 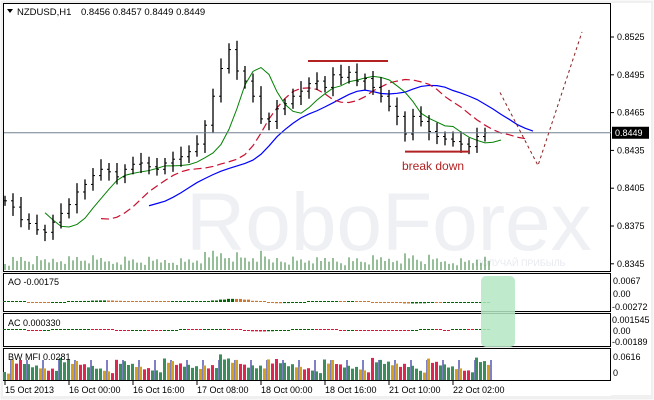 What do you see at coordinates (615, 373) in the screenshot?
I see `bw-tick-zero: 0` at bounding box center [615, 373].